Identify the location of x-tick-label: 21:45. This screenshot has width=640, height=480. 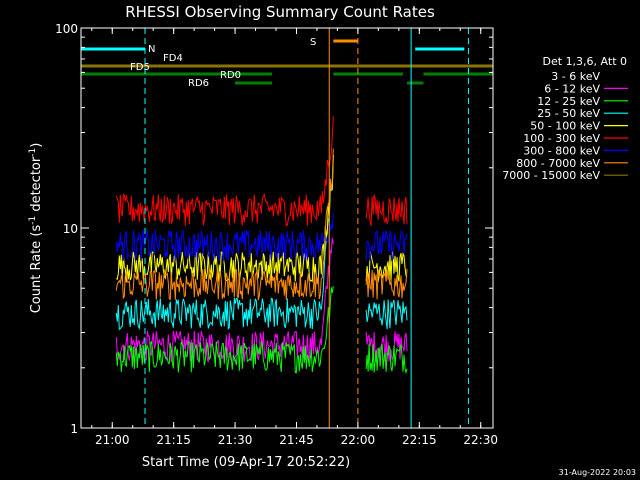
(296, 440).